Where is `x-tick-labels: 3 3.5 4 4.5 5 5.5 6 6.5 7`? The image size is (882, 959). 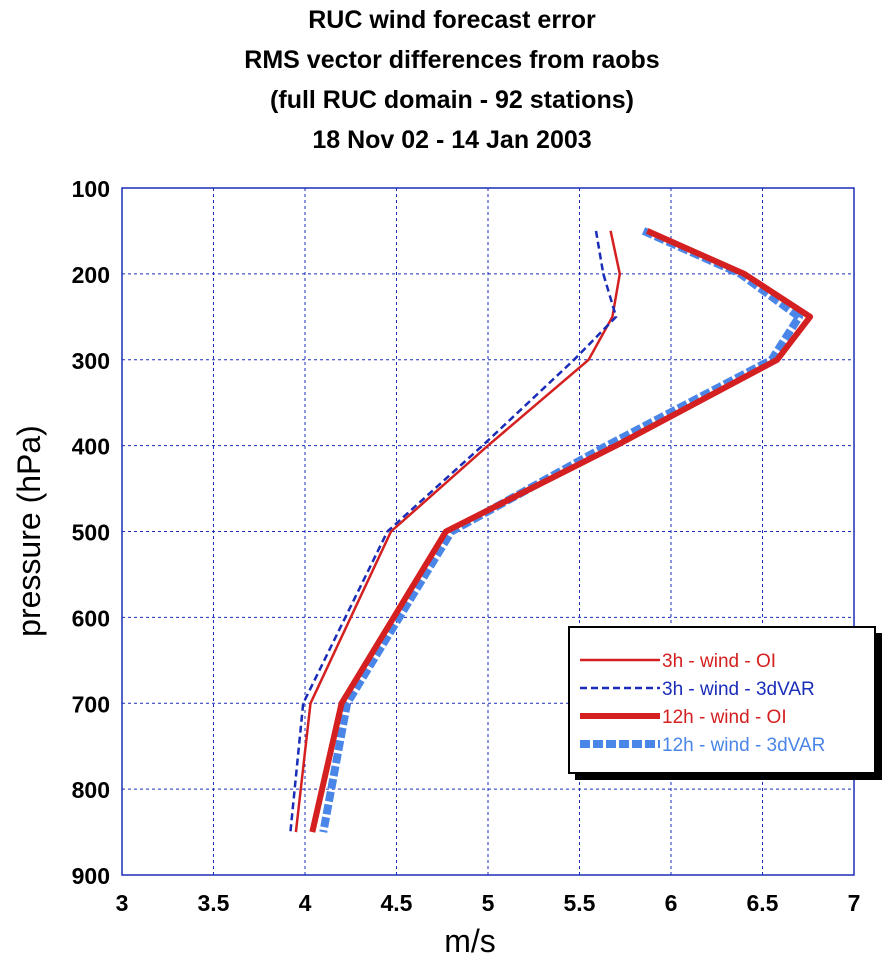 x-tick-labels: 3 3.5 4 4.5 5 5.5 6 6.5 7 is located at coordinates (488, 903).